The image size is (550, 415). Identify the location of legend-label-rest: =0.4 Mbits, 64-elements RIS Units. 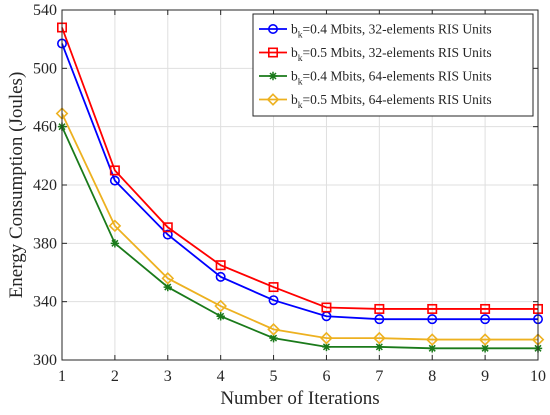
(397, 76).